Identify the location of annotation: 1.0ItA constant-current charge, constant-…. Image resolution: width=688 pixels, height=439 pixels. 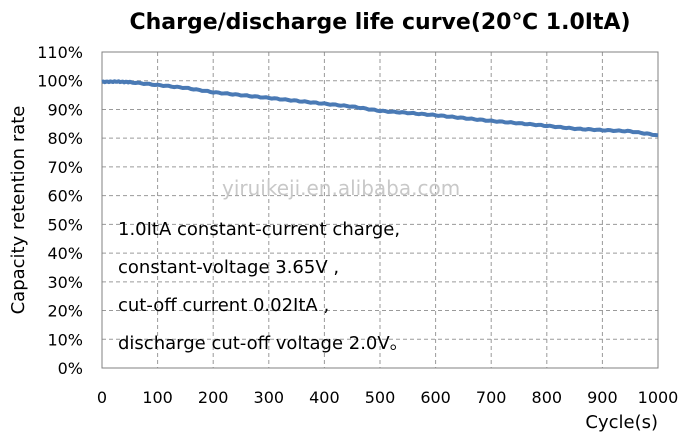
(263, 286).